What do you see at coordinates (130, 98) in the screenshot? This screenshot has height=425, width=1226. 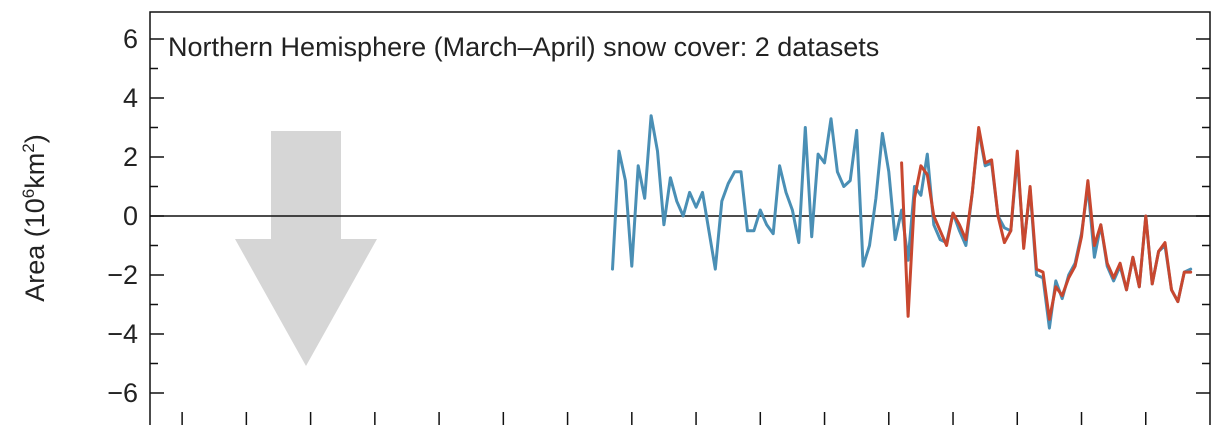 I see `y-tick-label: 4` at bounding box center [130, 98].